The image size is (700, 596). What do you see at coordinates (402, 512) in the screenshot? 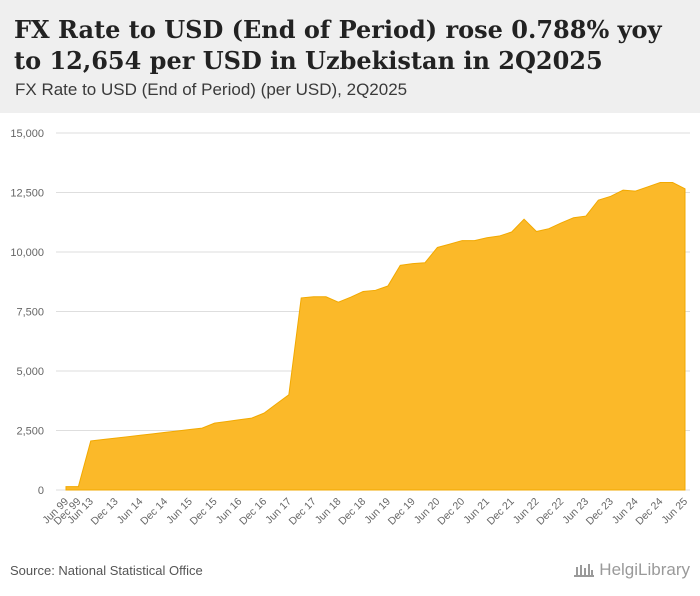
I see `x-tick-label: Dec 19` at bounding box center [402, 512].